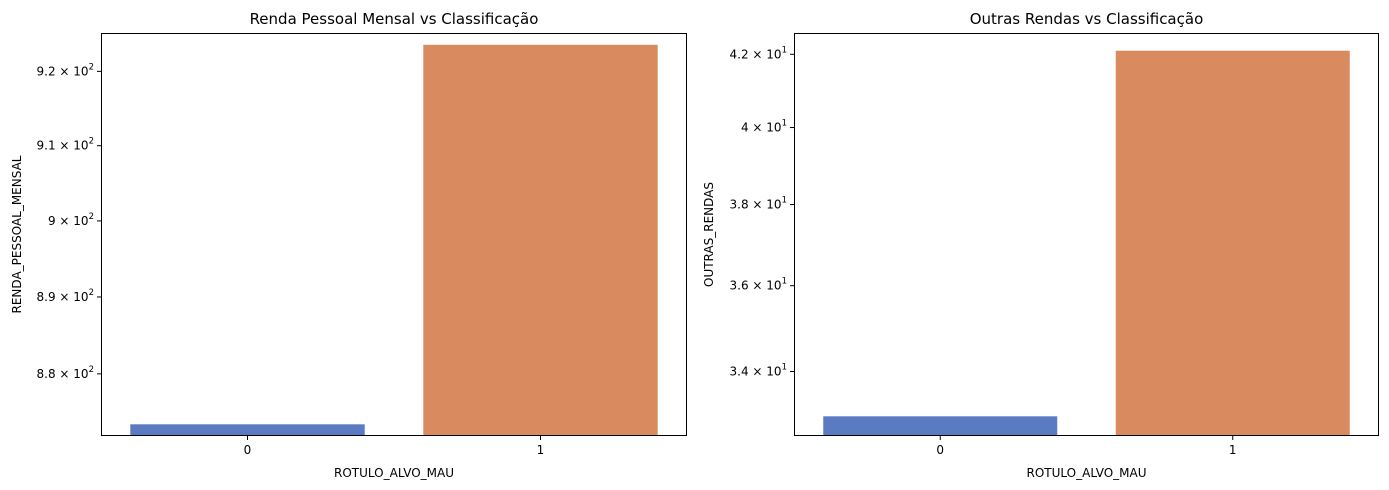  I want to click on y-axis-label: OUTRAS_RENDAS, so click(709, 234).